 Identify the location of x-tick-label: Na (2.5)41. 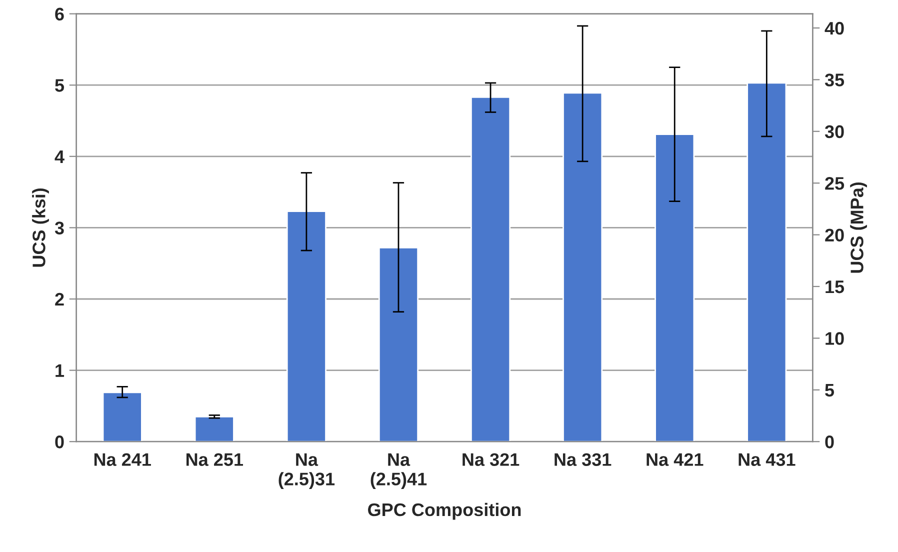
(398, 471).